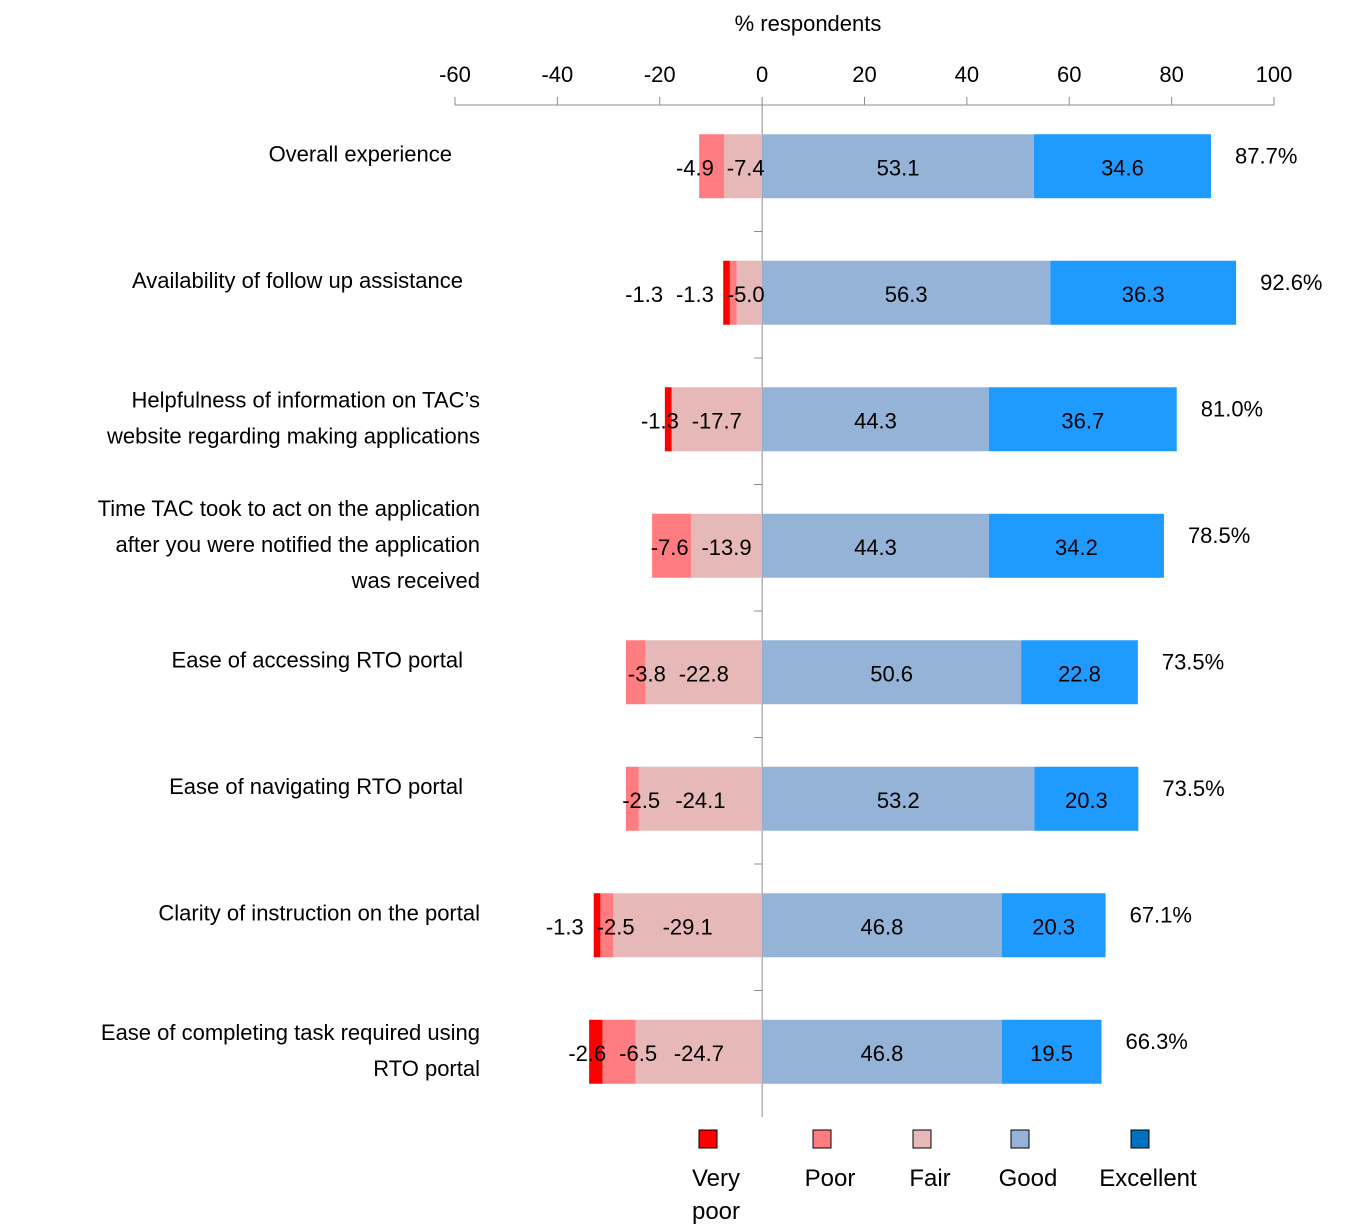  Describe the element at coordinates (898, 800) in the screenshot. I see `data-label: 53.2` at that location.